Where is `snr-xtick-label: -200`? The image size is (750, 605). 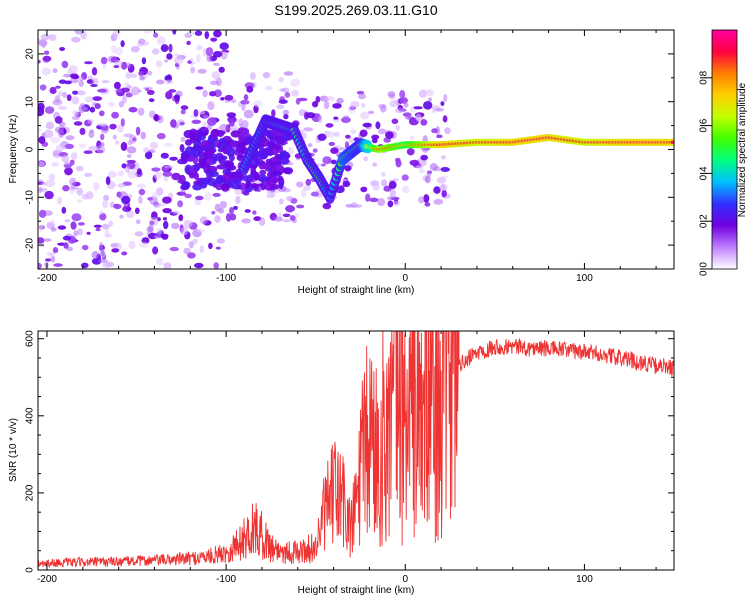 snr-xtick-label: -200 is located at coordinates (47, 579).